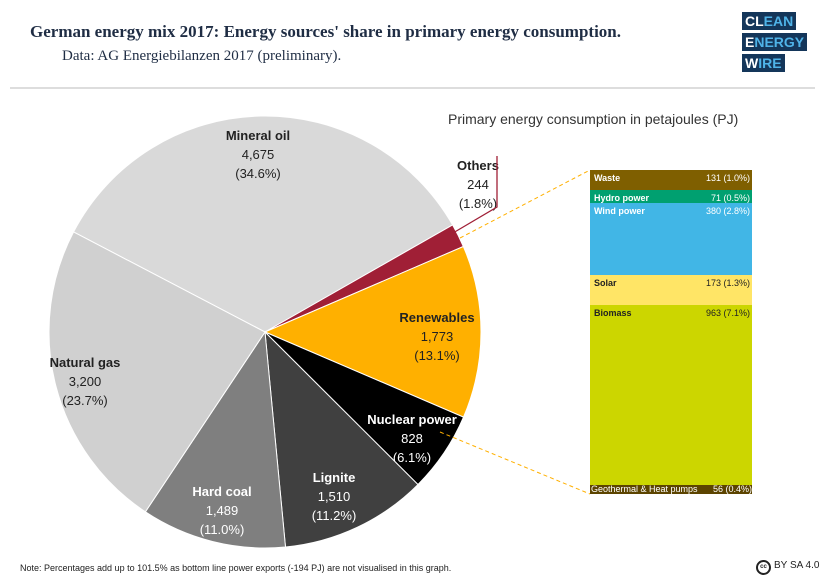  What do you see at coordinates (613, 313) in the screenshot?
I see `segment-name: Biomass` at bounding box center [613, 313].